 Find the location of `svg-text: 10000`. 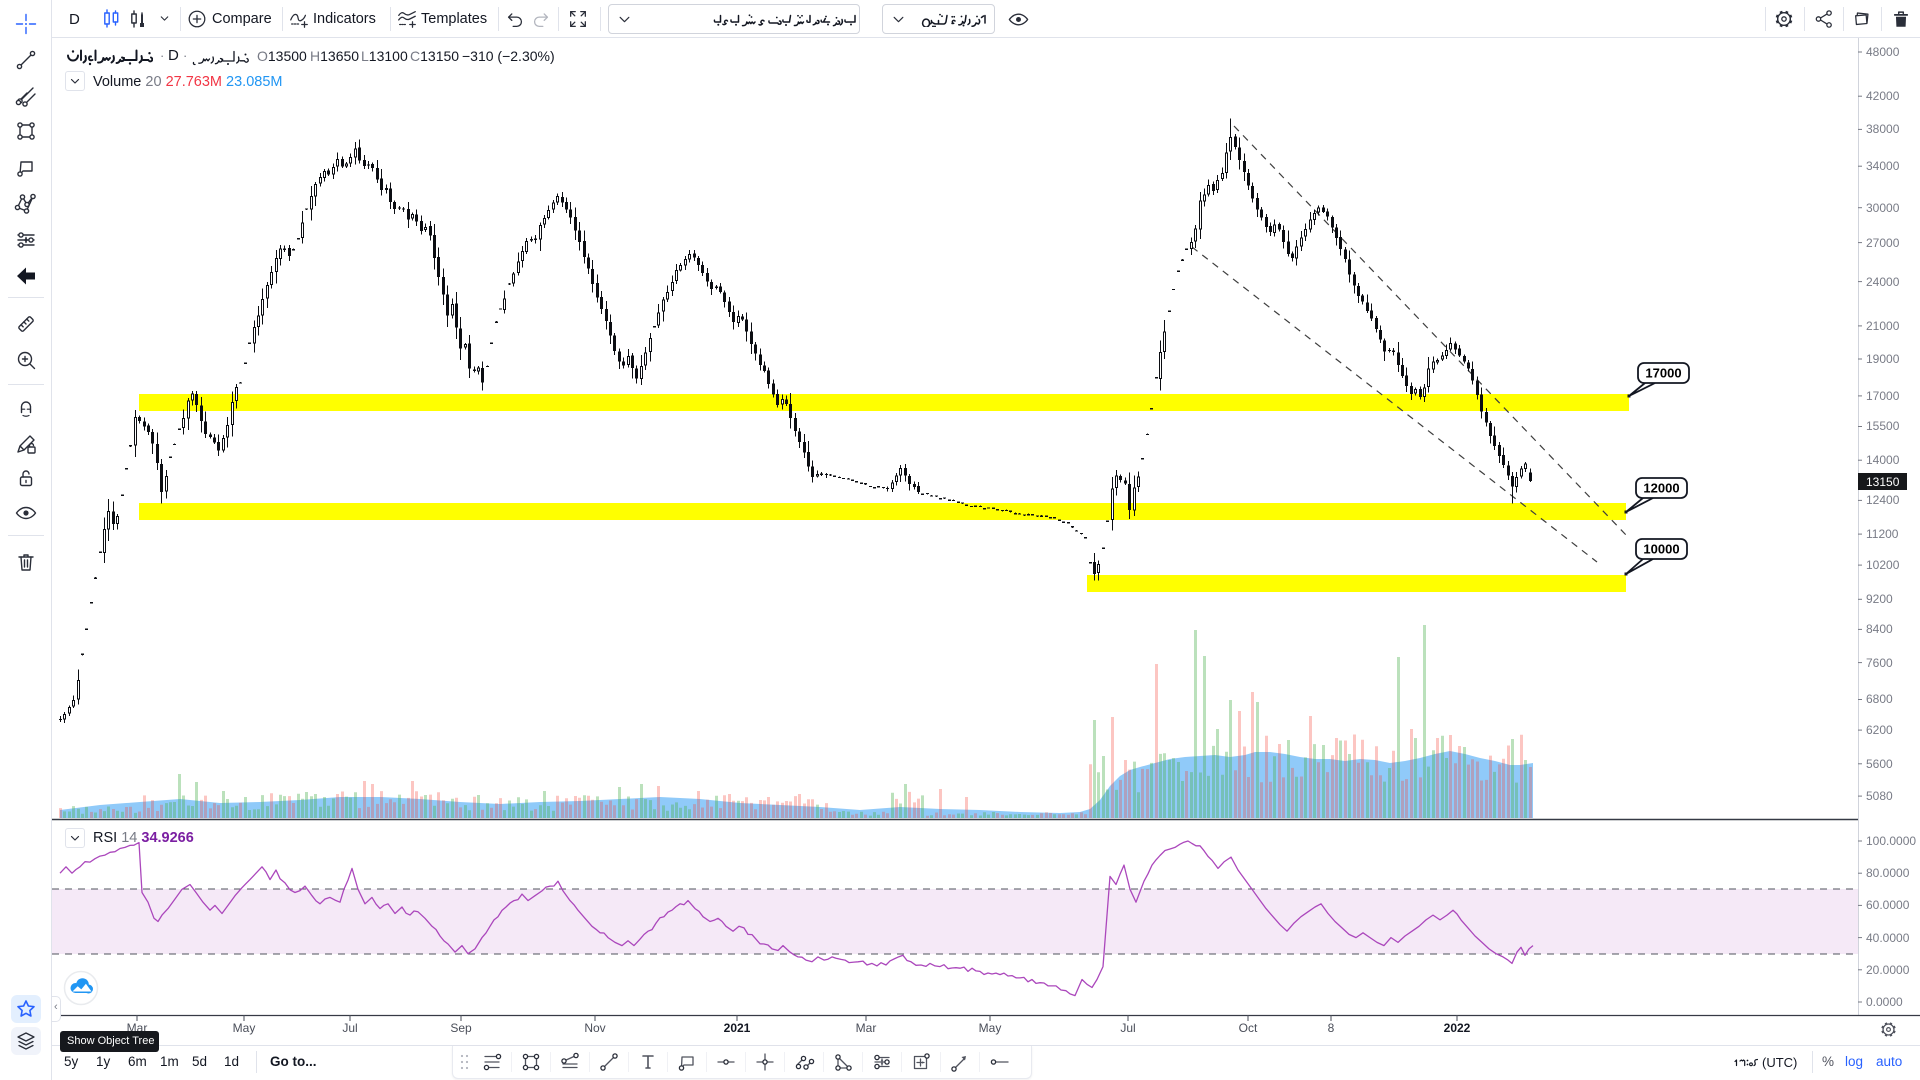

svg-text: 10000 is located at coordinates (1661, 549).